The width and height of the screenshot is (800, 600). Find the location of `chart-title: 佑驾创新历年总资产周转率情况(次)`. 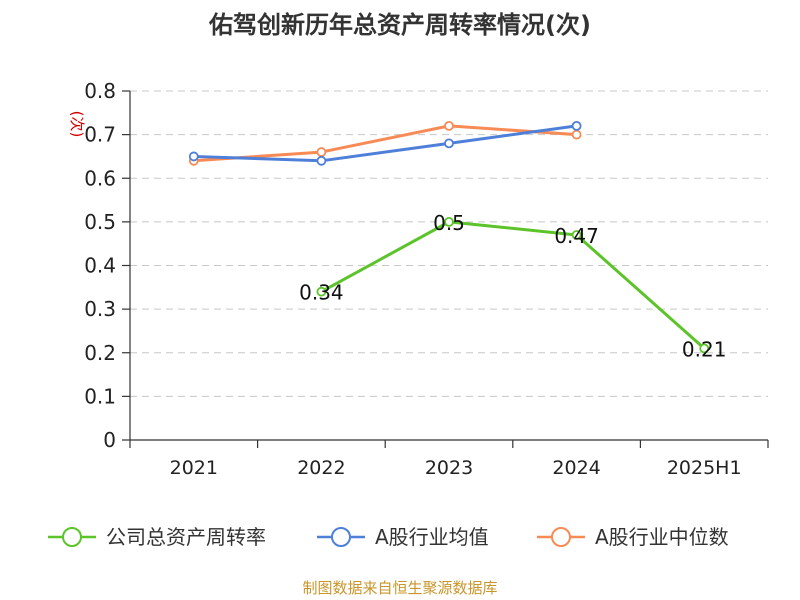

chart-title: 佑驾创新历年总资产周转率情况(次) is located at coordinates (399, 25).